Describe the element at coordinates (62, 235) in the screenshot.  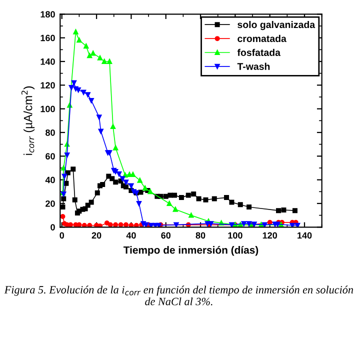
I see `x-tick-label: 0` at that location.